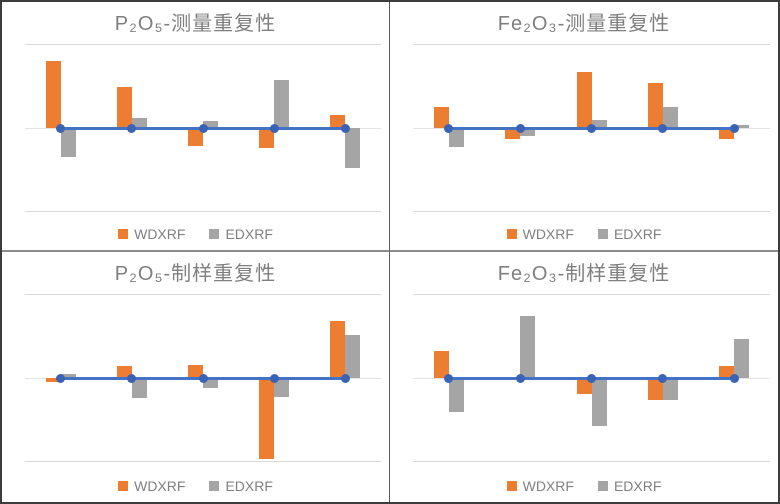 Image resolution: width=780 pixels, height=504 pixels. I want to click on chart-title: P₂O₅-制样重复性, so click(195, 274).